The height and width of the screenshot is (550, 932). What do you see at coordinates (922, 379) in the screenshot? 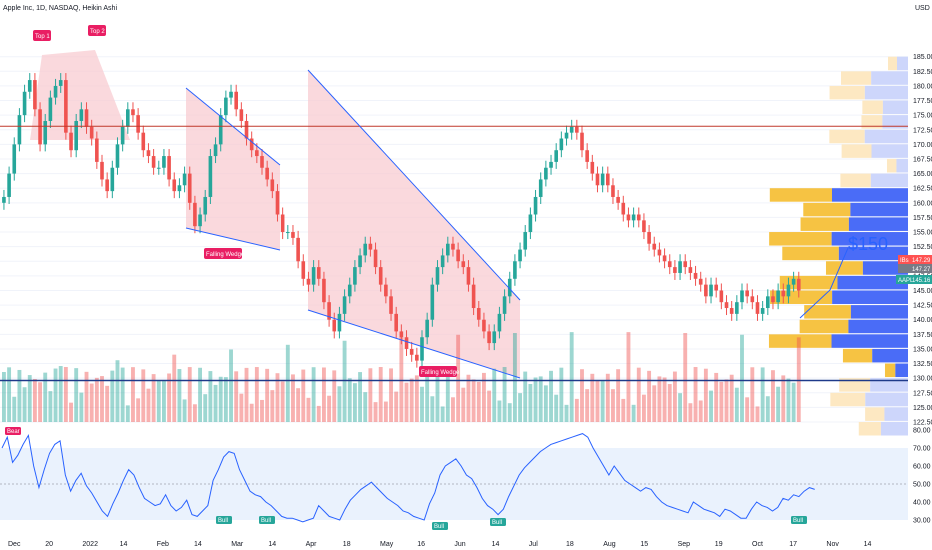
I see `y-tick-label: 130.00` at bounding box center [922, 379].